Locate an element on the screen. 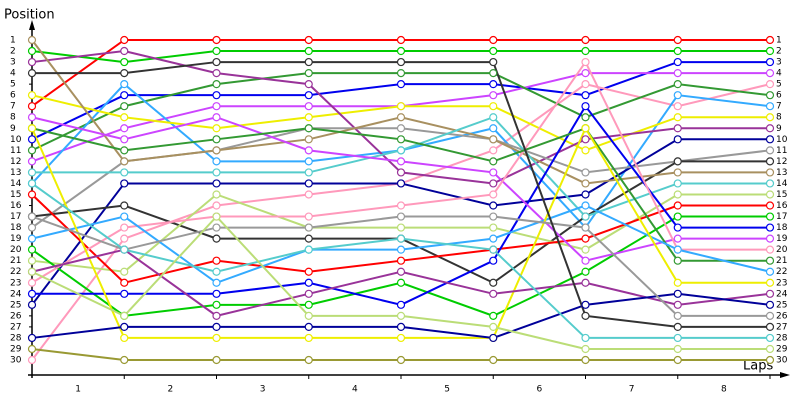 This screenshot has width=800, height=400. y-tick-label: 6 is located at coordinates (13, 96).